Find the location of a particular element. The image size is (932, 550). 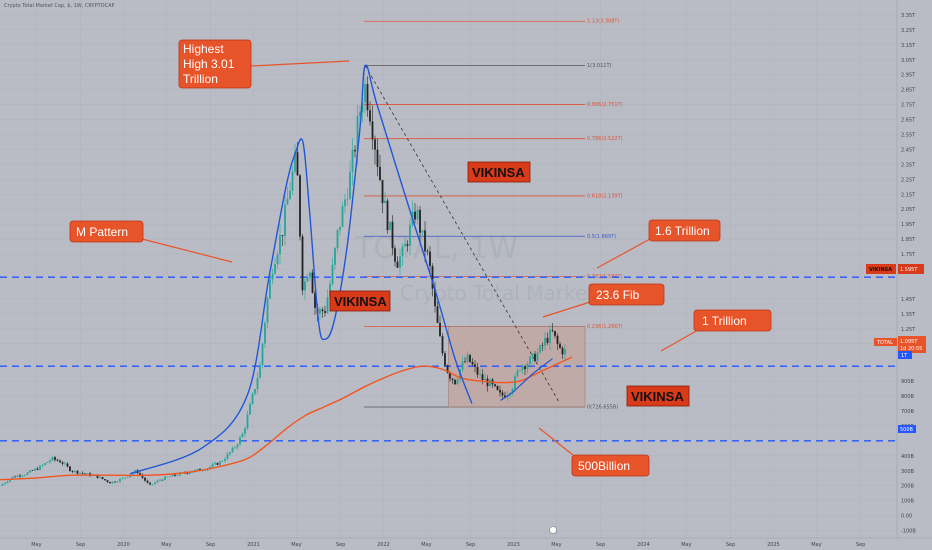

callout-1-trillion: 1 Trillion is located at coordinates (732, 320).